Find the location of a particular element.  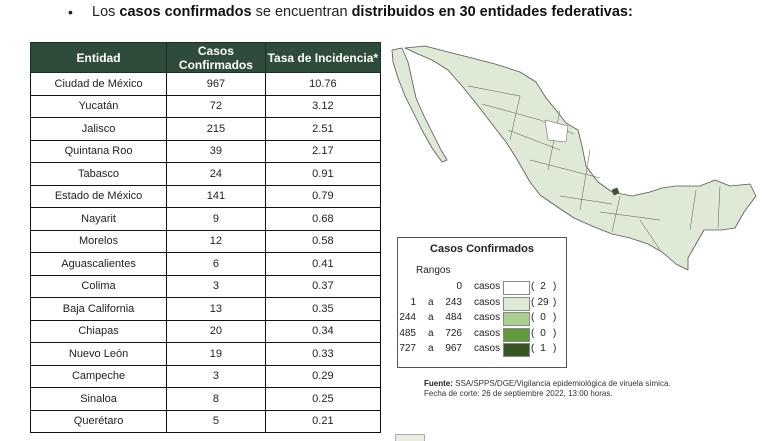

cell-tasa: 0.91 is located at coordinates (323, 174).